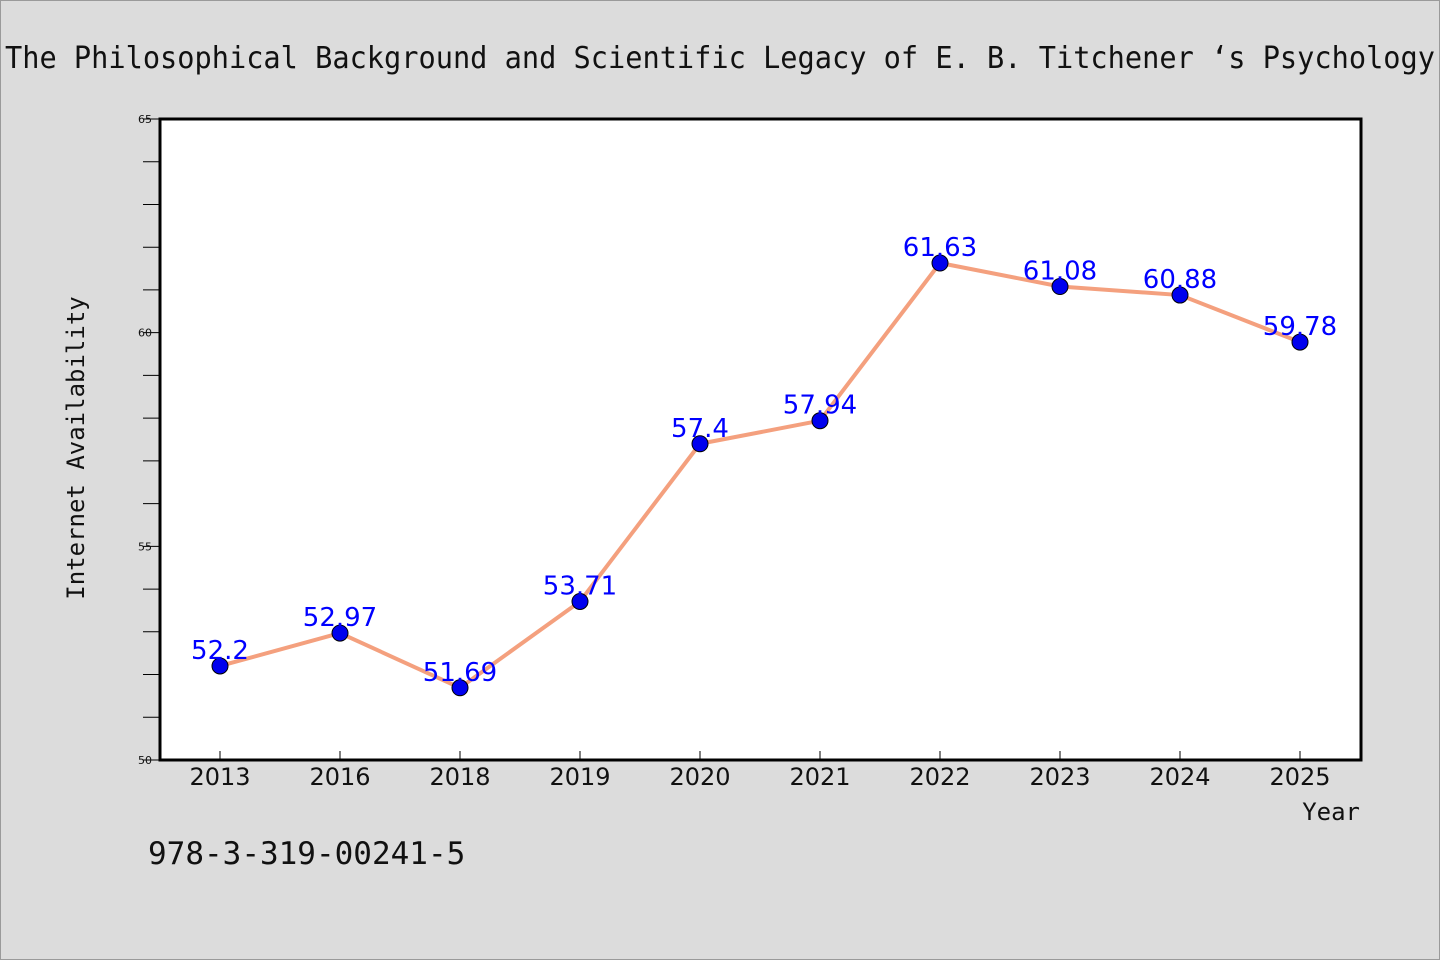 The image size is (1440, 960). Describe the element at coordinates (145, 119) in the screenshot. I see `y-tick-label: 65` at that location.